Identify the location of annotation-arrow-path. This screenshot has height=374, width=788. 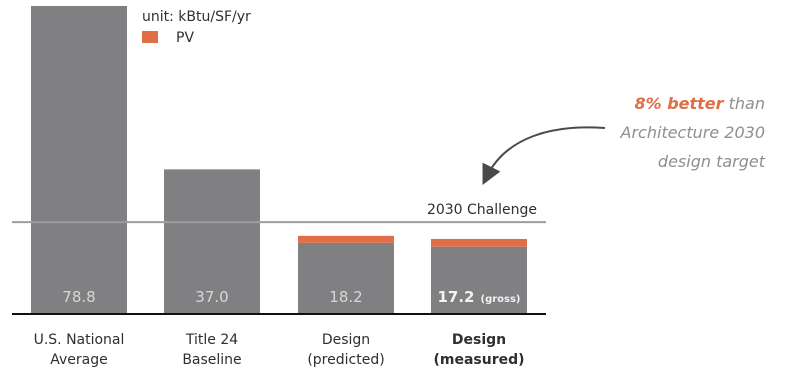
(544, 155).